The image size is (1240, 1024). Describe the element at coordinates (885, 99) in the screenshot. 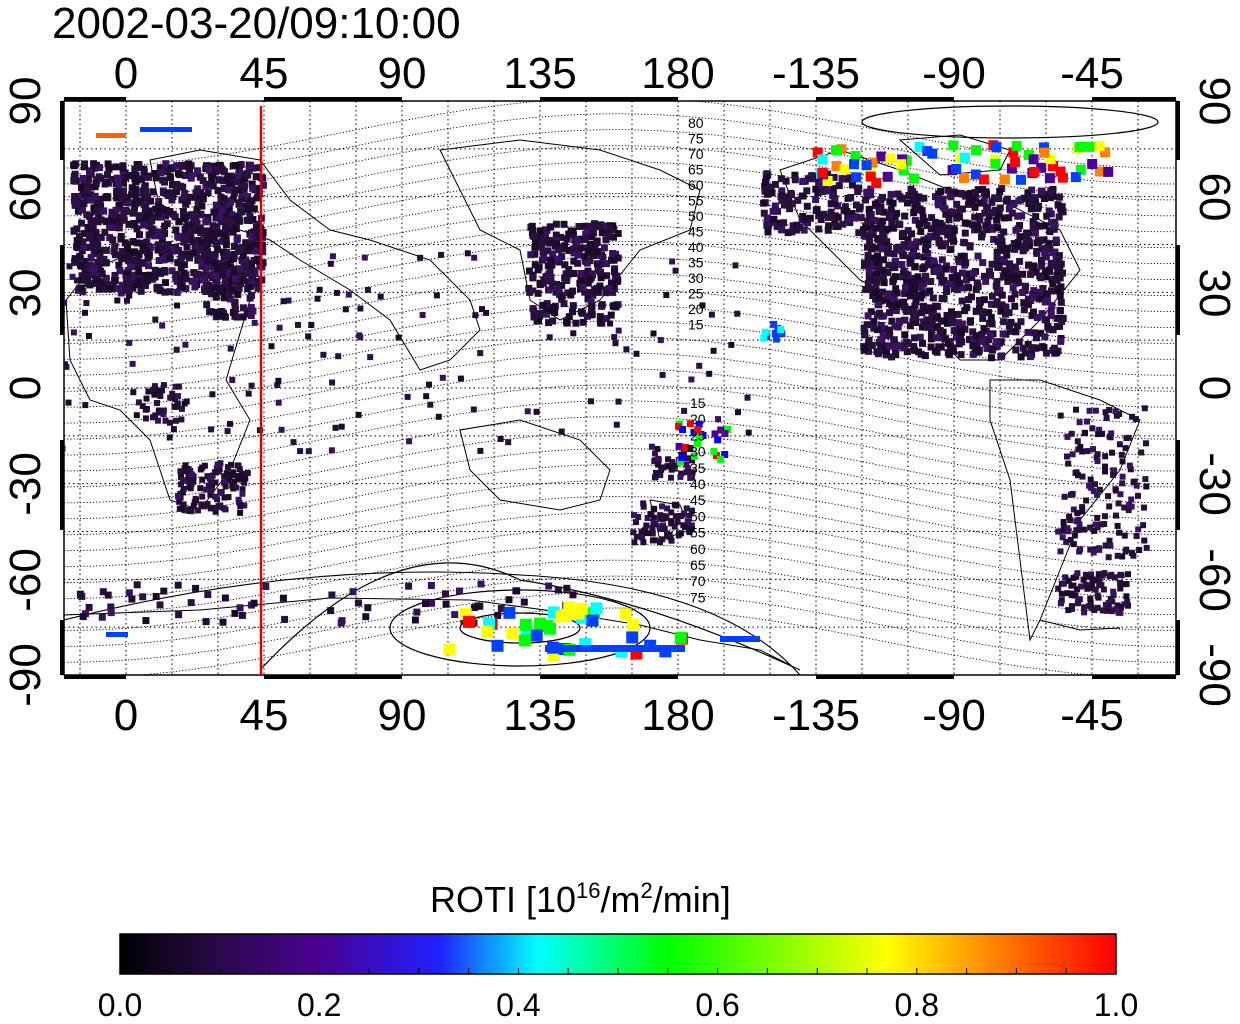

I see `top-edge-bar` at that location.